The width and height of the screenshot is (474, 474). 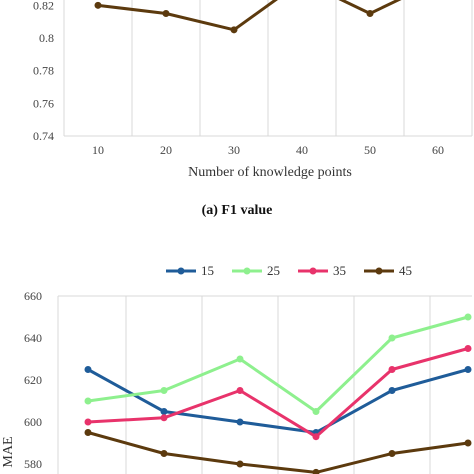 I want to click on f1-x-tick-label: 60, so click(x=438, y=150).